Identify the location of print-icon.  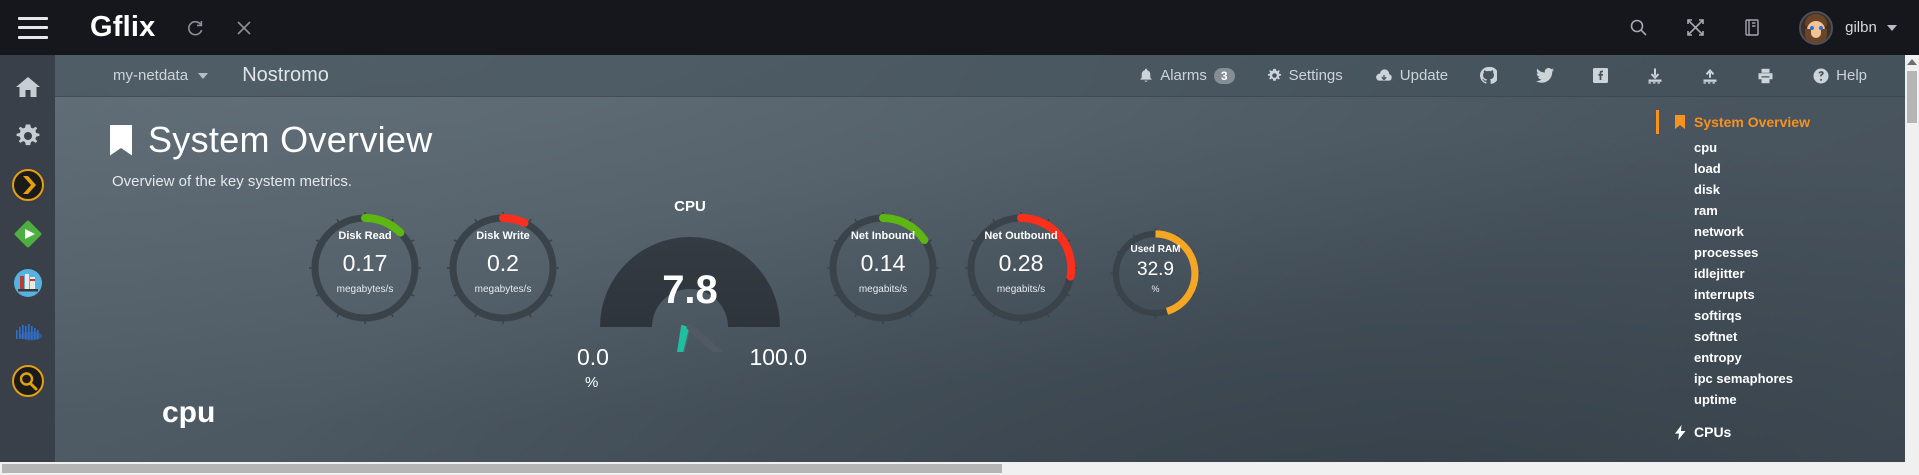
(1765, 76).